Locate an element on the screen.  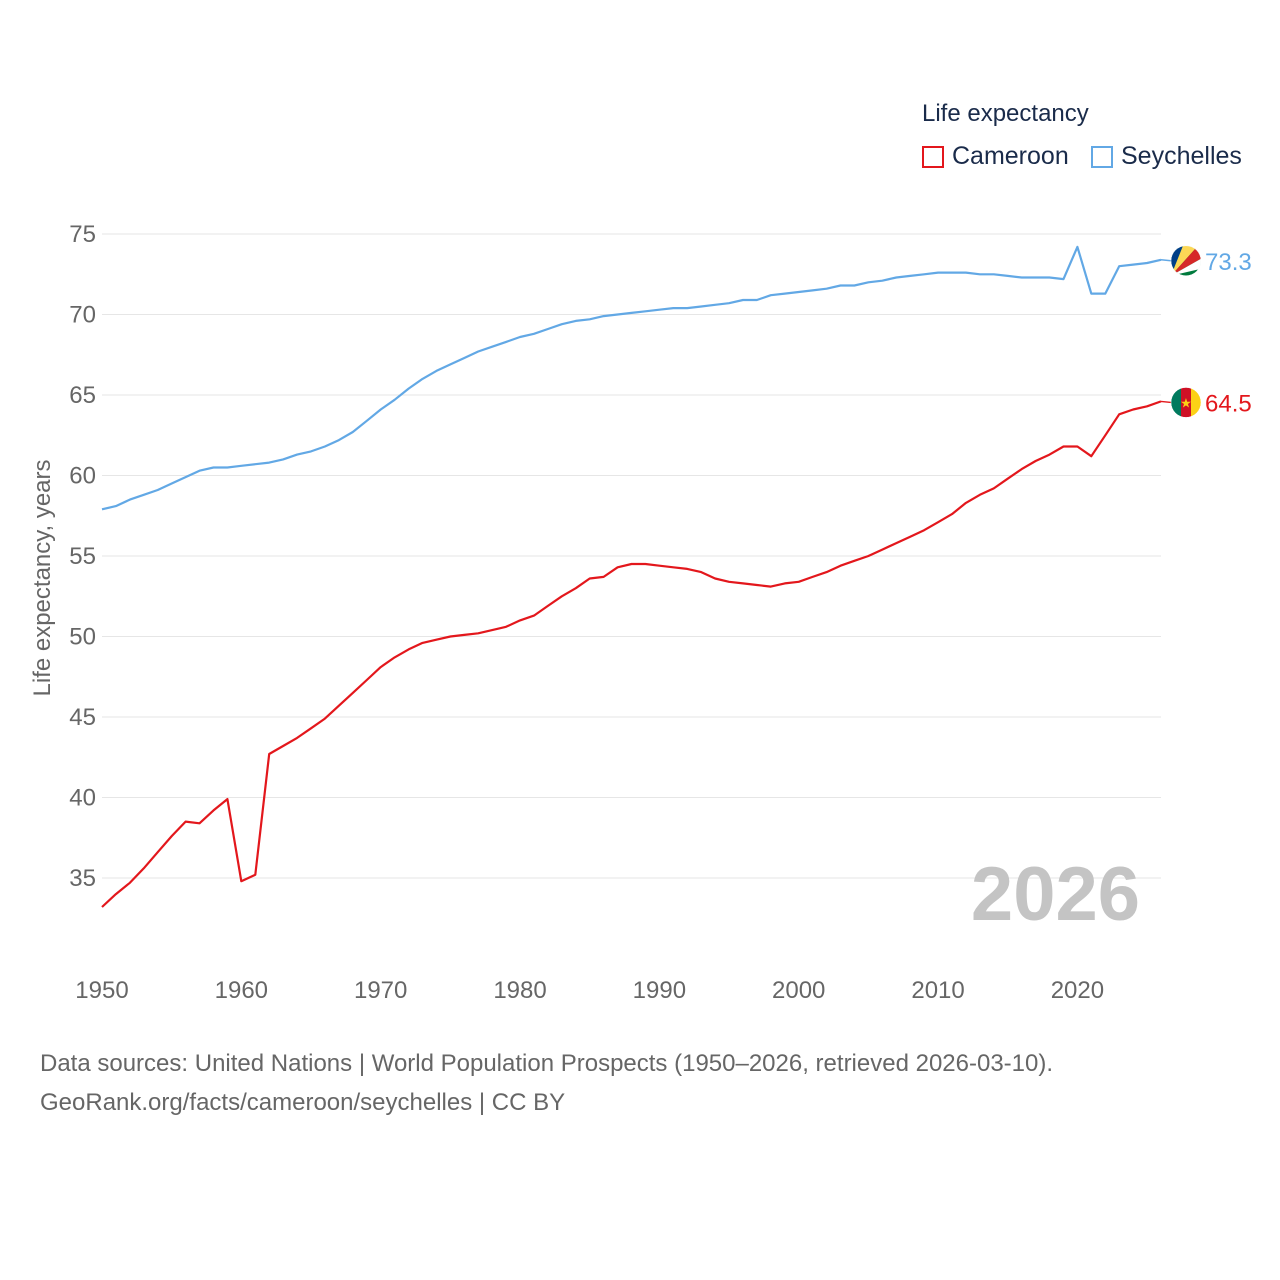
x-tick-label: 1970 is located at coordinates (380, 990).